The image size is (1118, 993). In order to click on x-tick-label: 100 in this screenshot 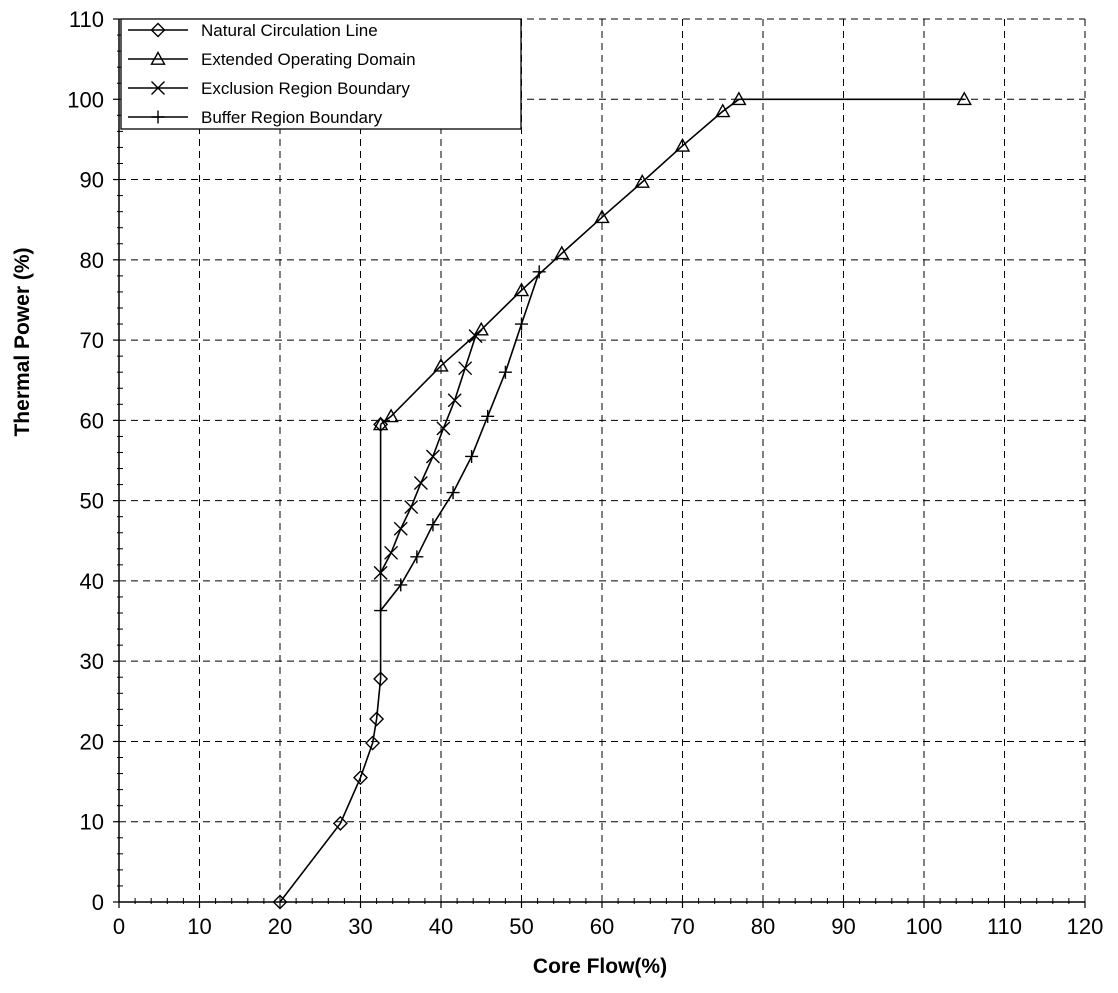, I will do `click(924, 926)`.